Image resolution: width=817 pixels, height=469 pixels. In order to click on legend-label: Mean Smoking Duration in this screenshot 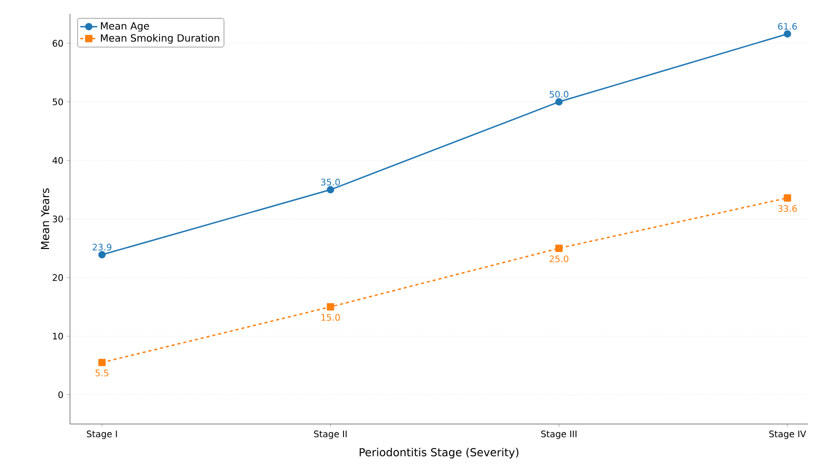, I will do `click(160, 39)`.